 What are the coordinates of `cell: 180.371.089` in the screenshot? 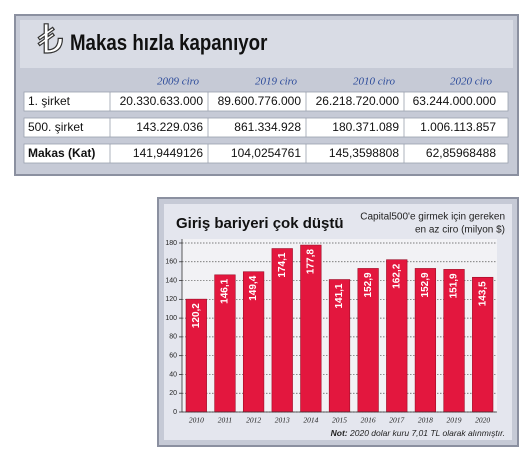 It's located at (365, 127).